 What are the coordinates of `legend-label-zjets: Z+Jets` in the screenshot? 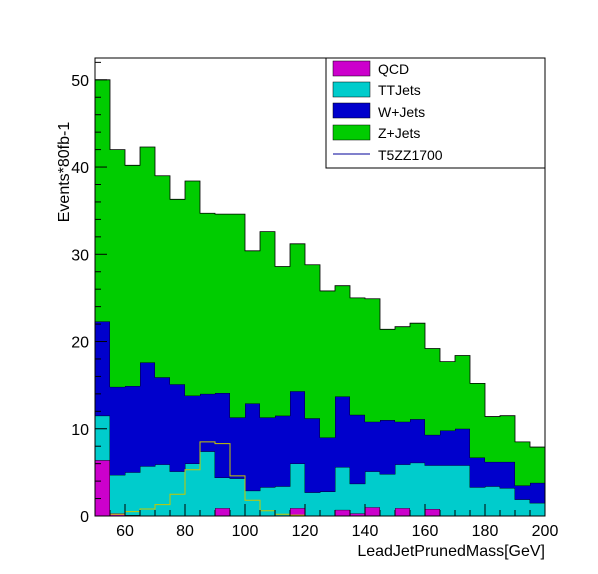 It's located at (399, 133).